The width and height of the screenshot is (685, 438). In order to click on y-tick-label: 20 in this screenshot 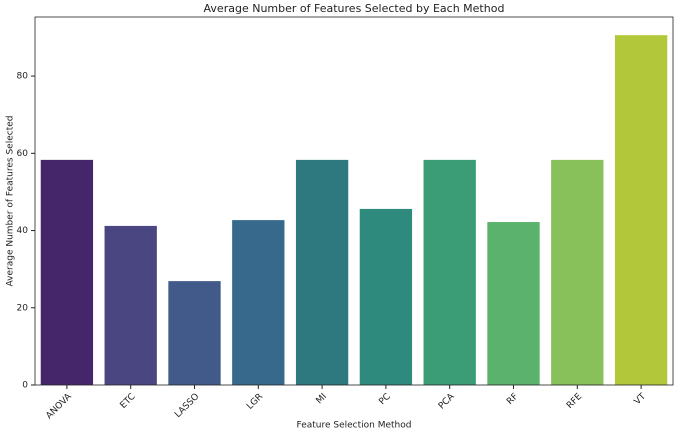, I will do `click(23, 308)`.